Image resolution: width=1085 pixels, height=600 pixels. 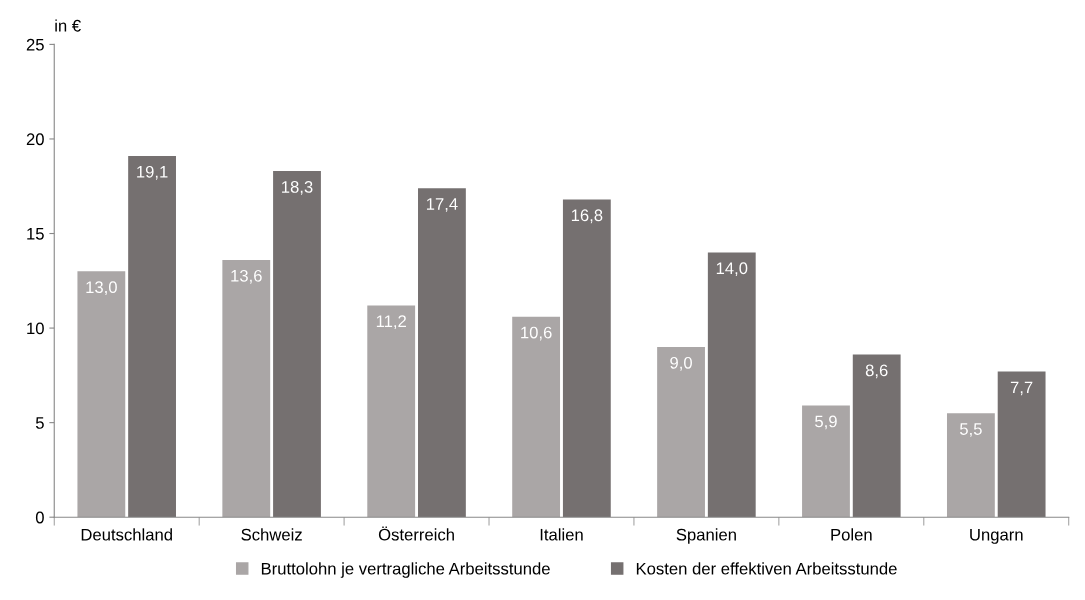 What do you see at coordinates (996, 536) in the screenshot?
I see `x-tick-label: Ungarn` at bounding box center [996, 536].